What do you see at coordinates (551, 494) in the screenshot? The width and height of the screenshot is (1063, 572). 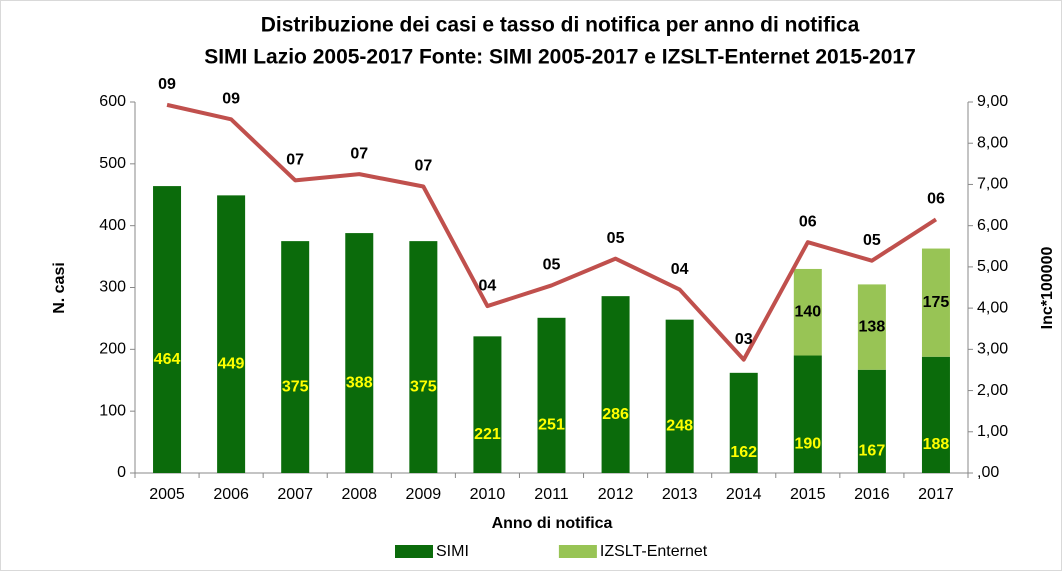 I see `x-tick-label: 2011` at bounding box center [551, 494].